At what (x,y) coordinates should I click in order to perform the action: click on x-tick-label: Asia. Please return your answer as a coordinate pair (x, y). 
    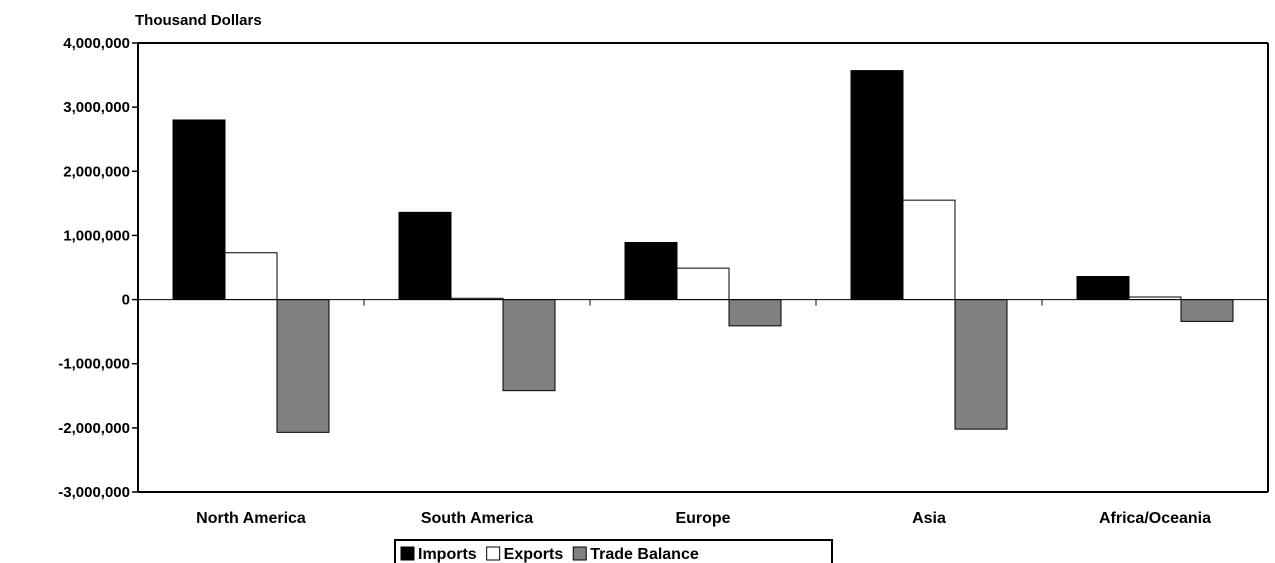
    Looking at the image, I should click on (929, 518).